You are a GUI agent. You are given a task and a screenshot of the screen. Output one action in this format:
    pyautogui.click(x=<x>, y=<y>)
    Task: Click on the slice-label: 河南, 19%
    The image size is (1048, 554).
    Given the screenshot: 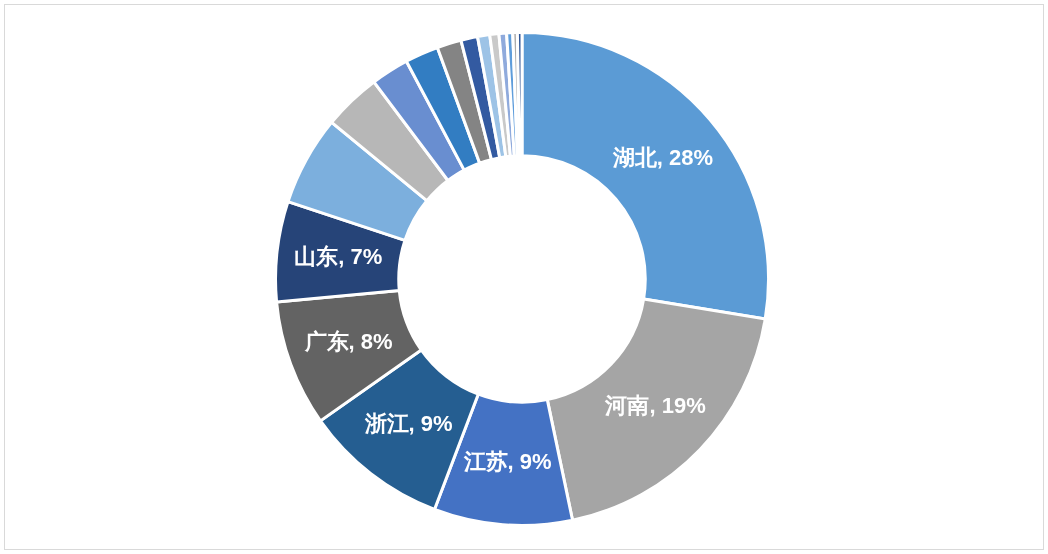 What is the action you would take?
    pyautogui.click(x=655, y=405)
    